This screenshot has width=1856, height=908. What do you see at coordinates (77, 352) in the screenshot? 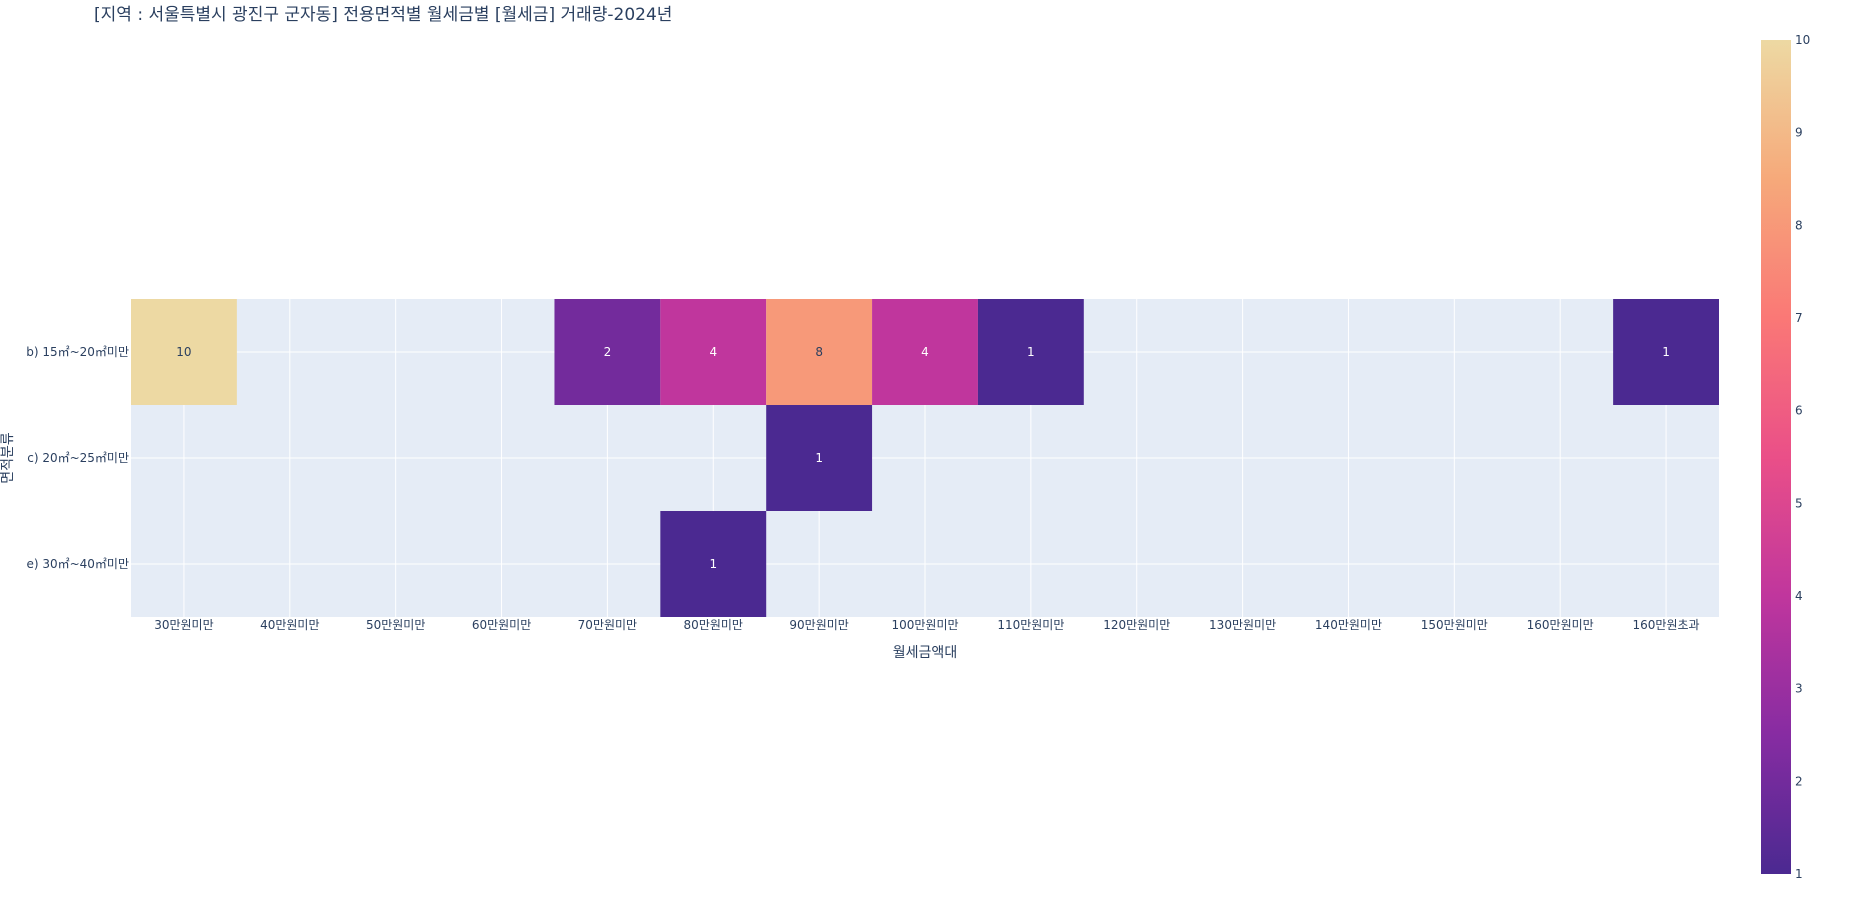
I see `y-tick-label: b) 15㎡~20㎡미만` at bounding box center [77, 352].